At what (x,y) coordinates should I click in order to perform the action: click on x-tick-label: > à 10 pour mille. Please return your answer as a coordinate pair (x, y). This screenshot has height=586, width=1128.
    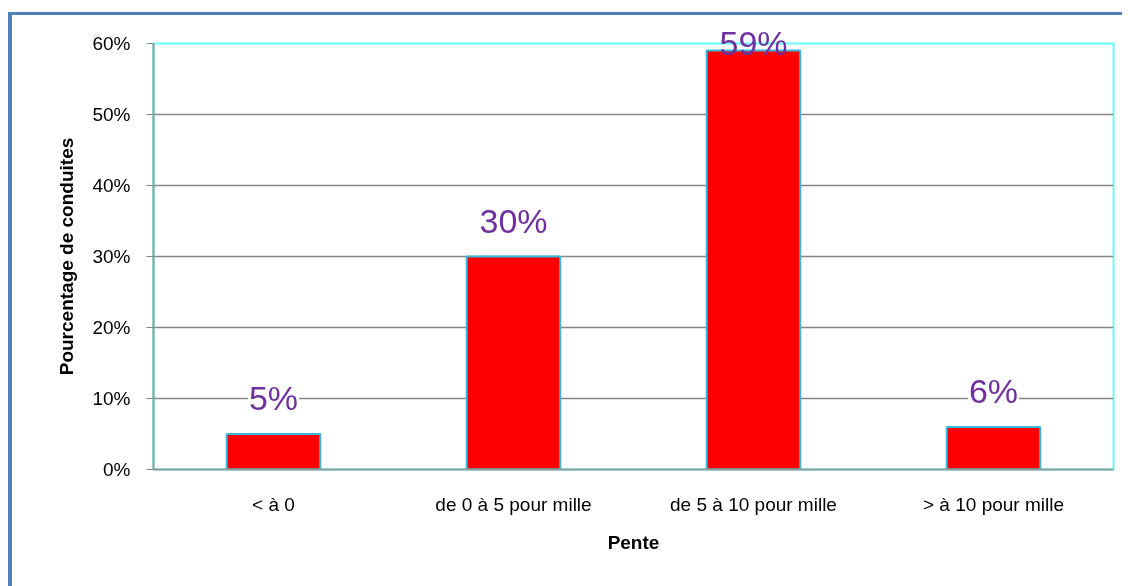
    Looking at the image, I should click on (993, 504).